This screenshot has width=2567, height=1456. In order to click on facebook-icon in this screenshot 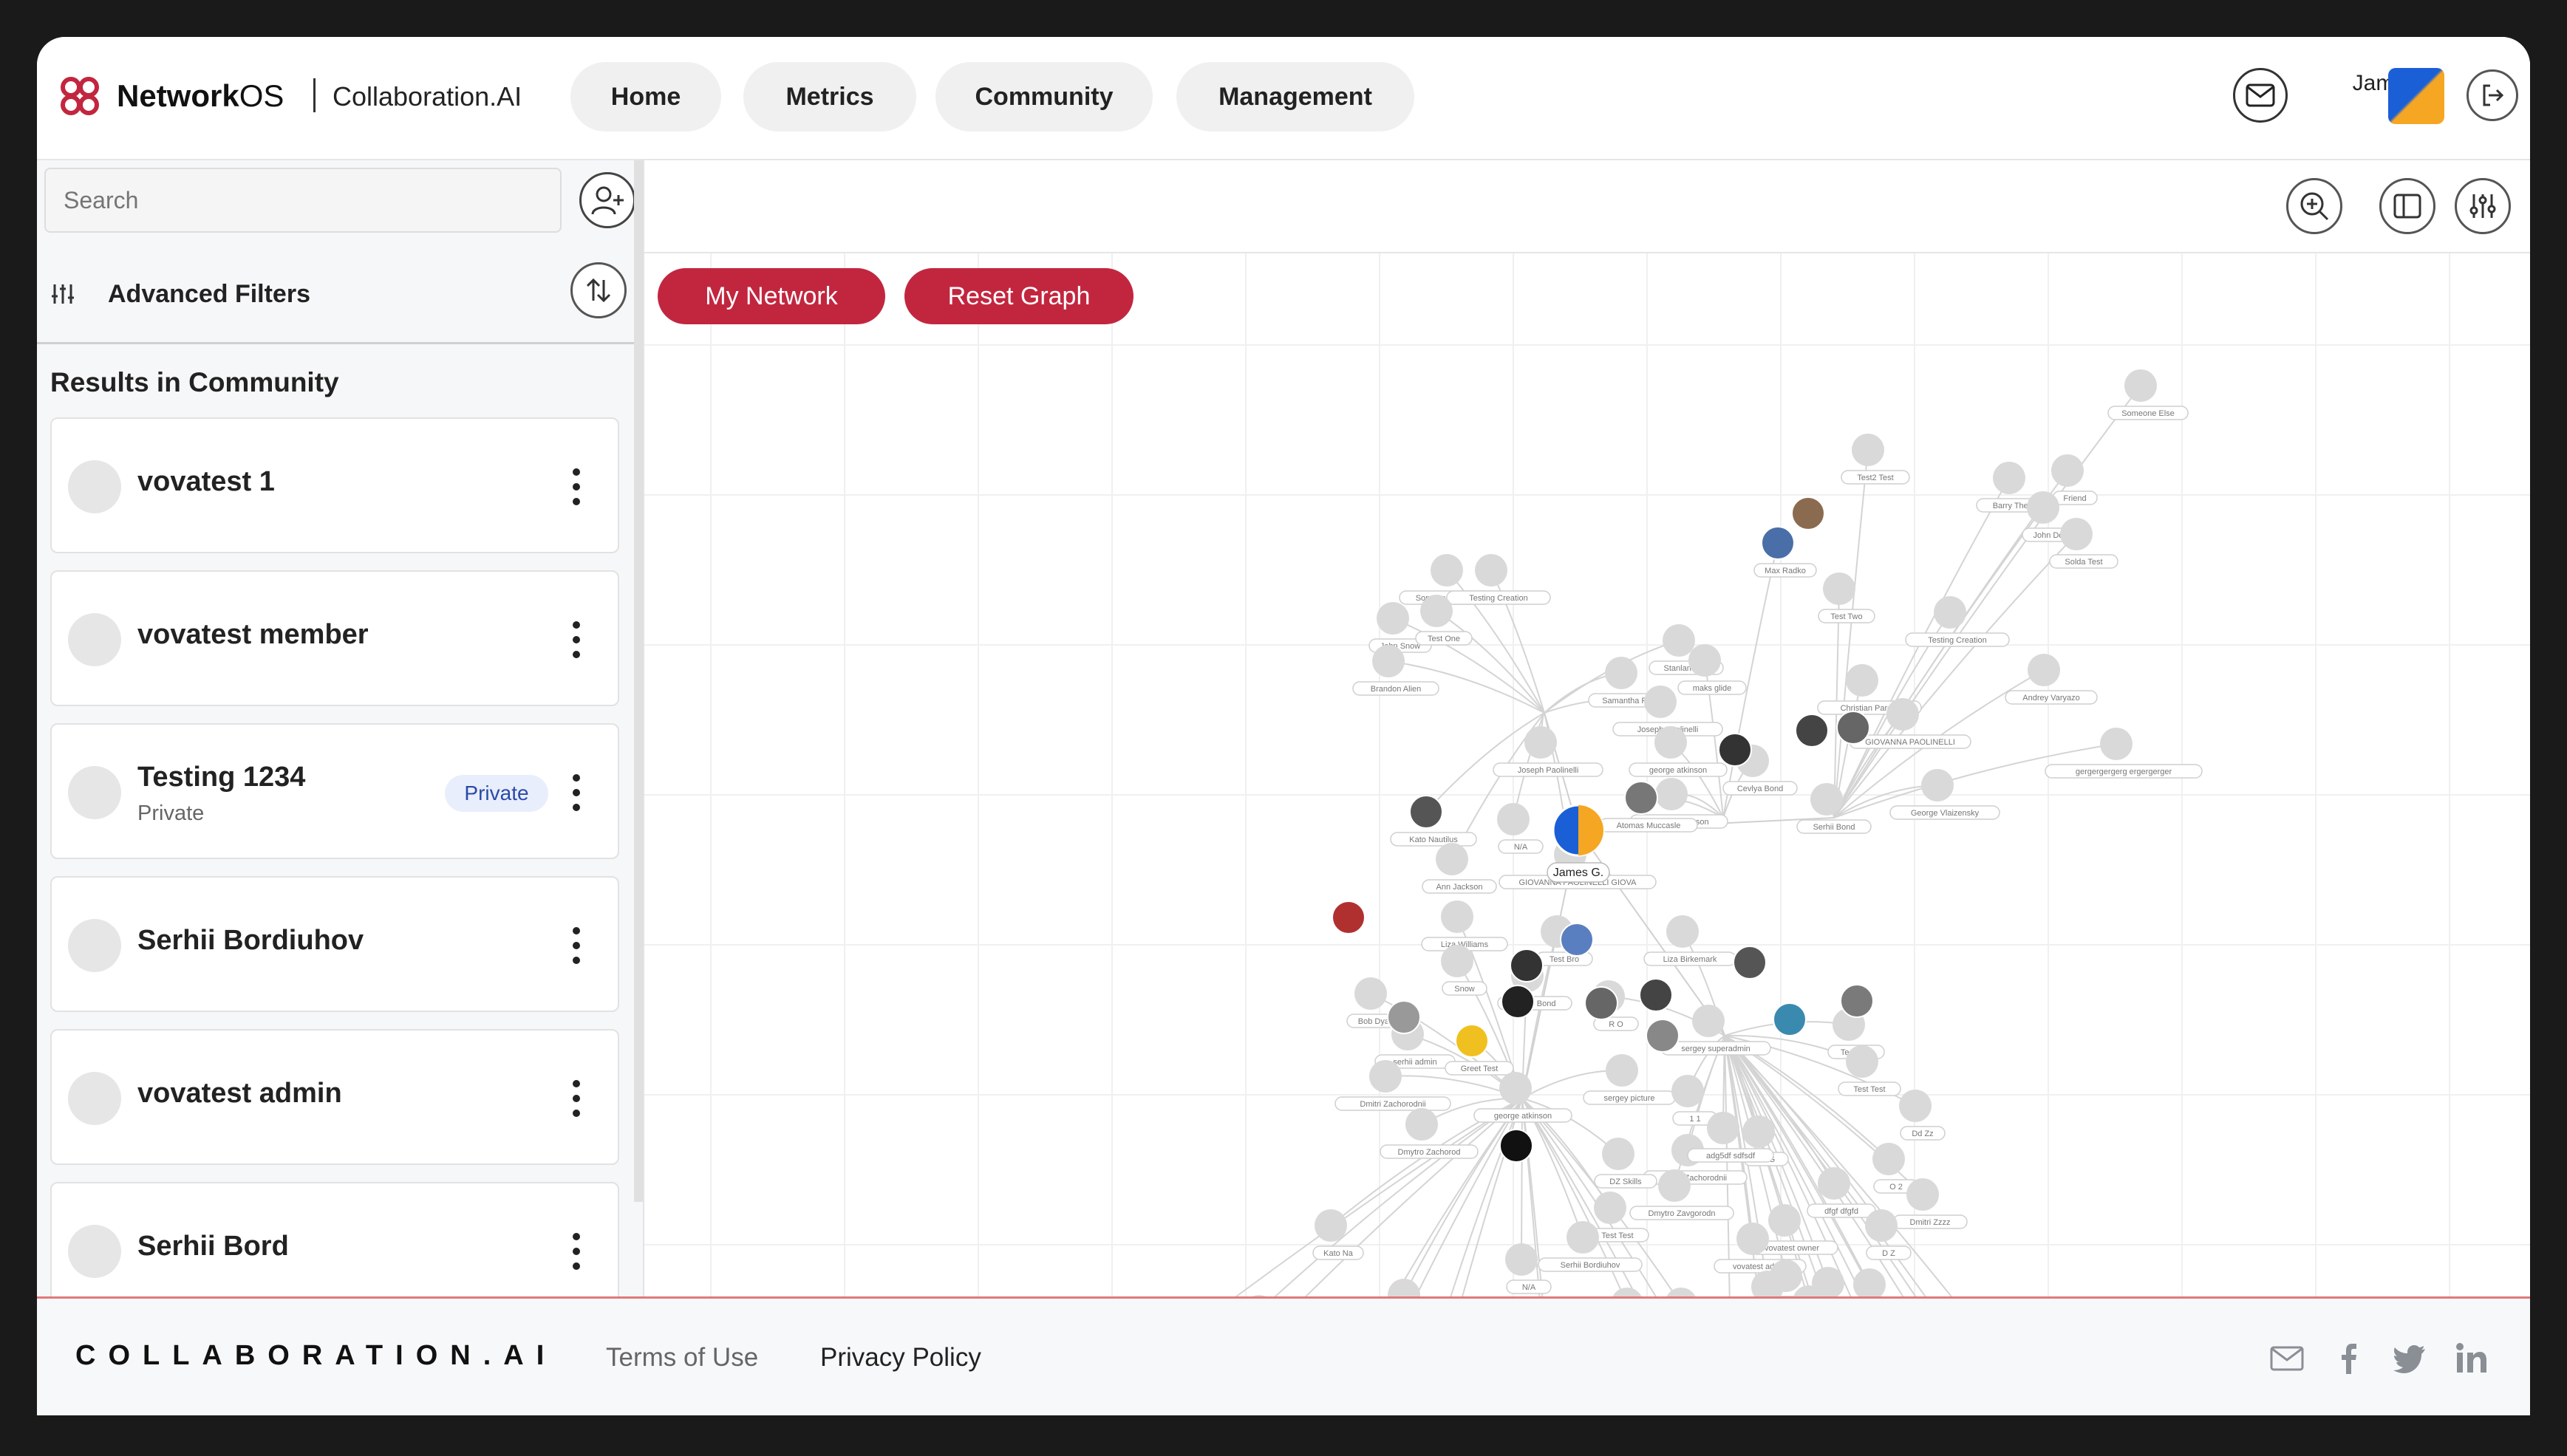, I will do `click(2349, 1358)`.